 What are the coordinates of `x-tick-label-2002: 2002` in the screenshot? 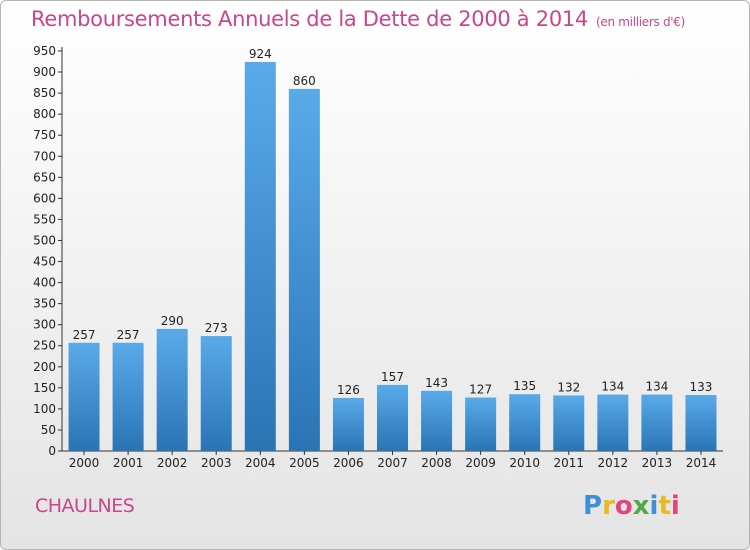 It's located at (172, 463).